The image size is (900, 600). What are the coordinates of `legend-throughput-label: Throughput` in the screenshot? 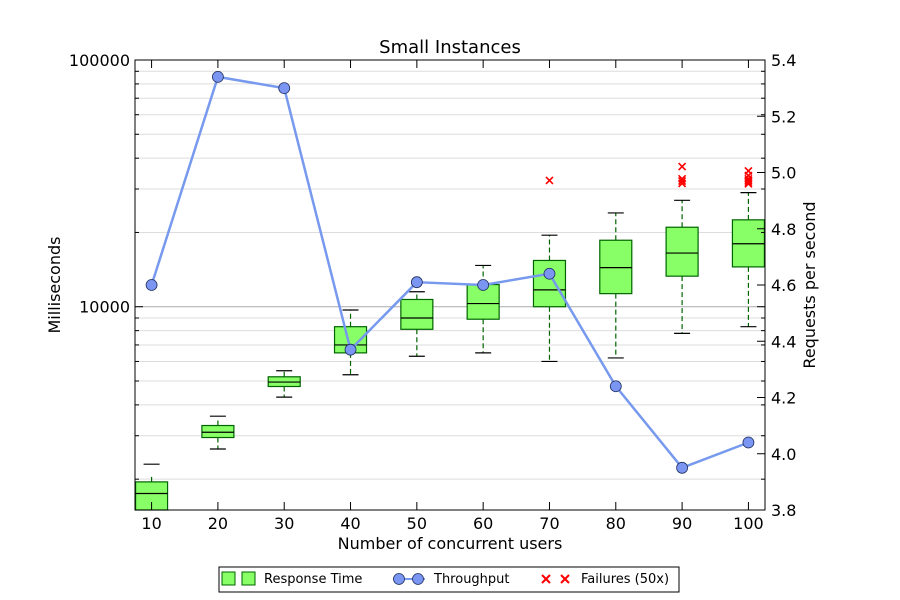 It's located at (471, 579).